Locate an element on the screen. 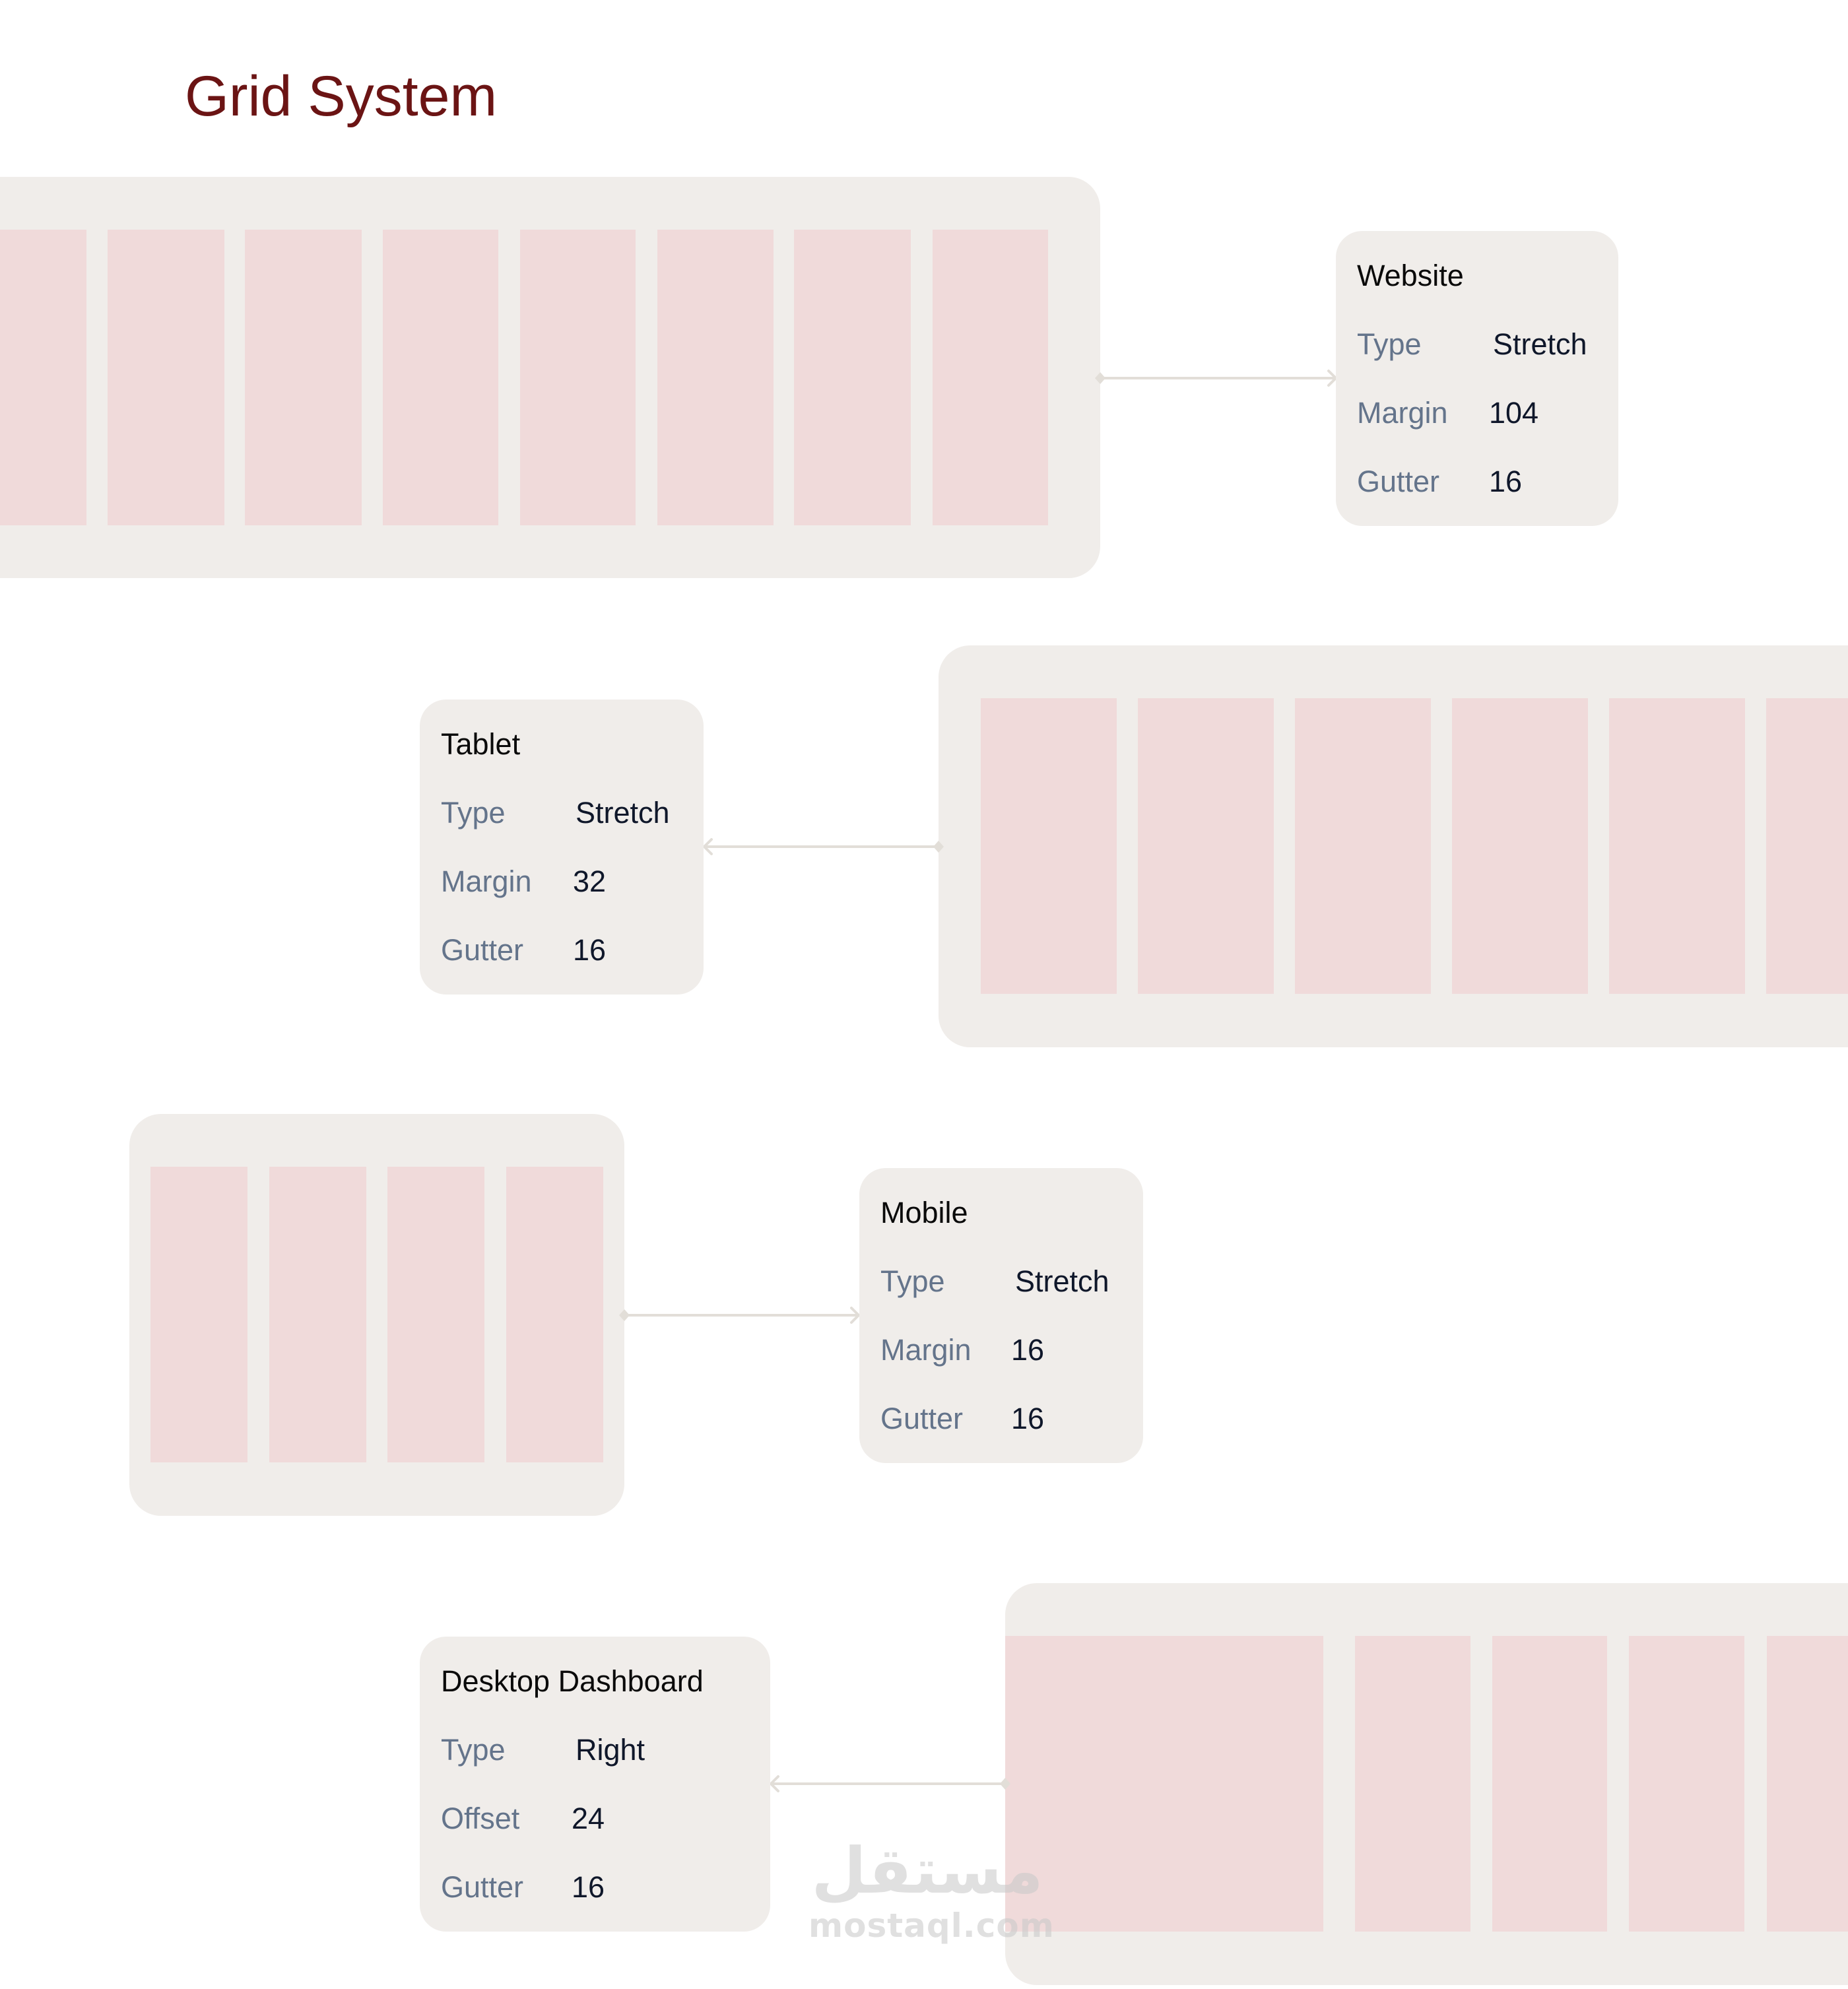  spec-row-margin: Margin 16 is located at coordinates (1005, 1350).